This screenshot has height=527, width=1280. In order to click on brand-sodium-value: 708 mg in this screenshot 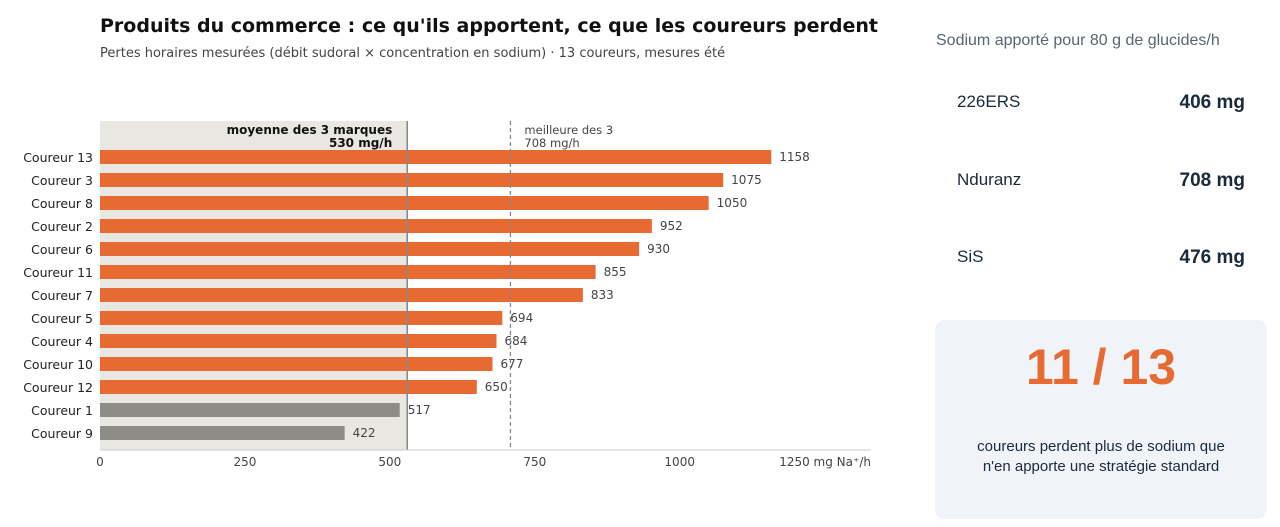, I will do `click(1212, 180)`.